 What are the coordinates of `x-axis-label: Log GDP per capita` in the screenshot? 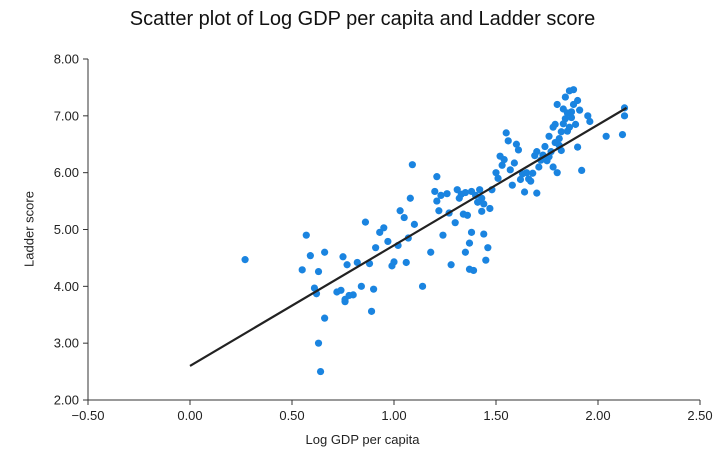 It's located at (362, 439).